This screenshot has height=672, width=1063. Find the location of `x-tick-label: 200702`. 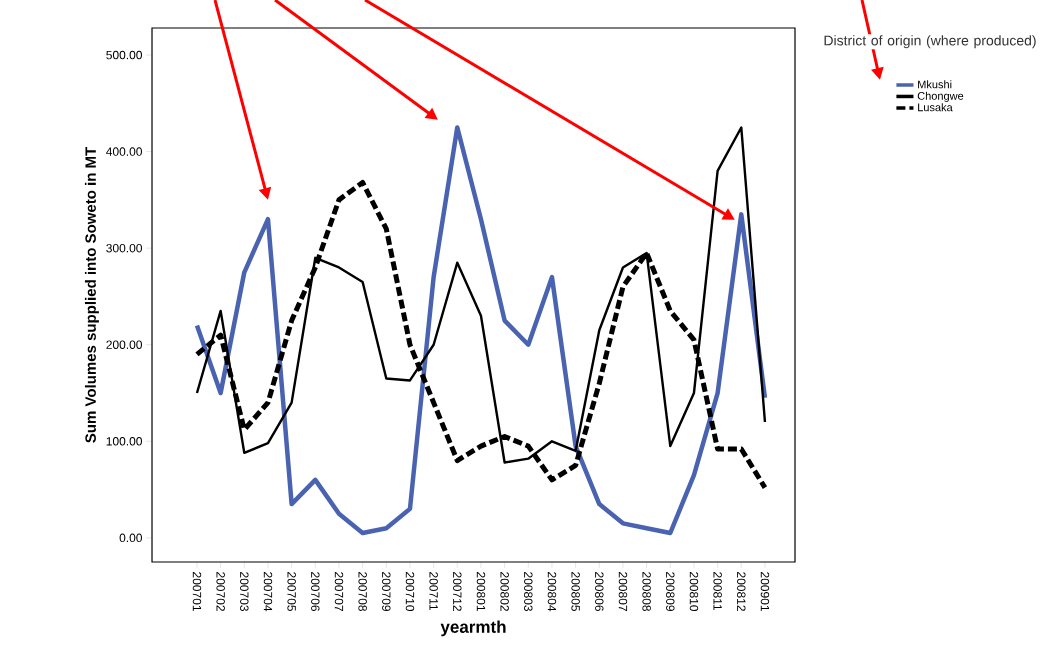

x-tick-label: 200702 is located at coordinates (220, 591).